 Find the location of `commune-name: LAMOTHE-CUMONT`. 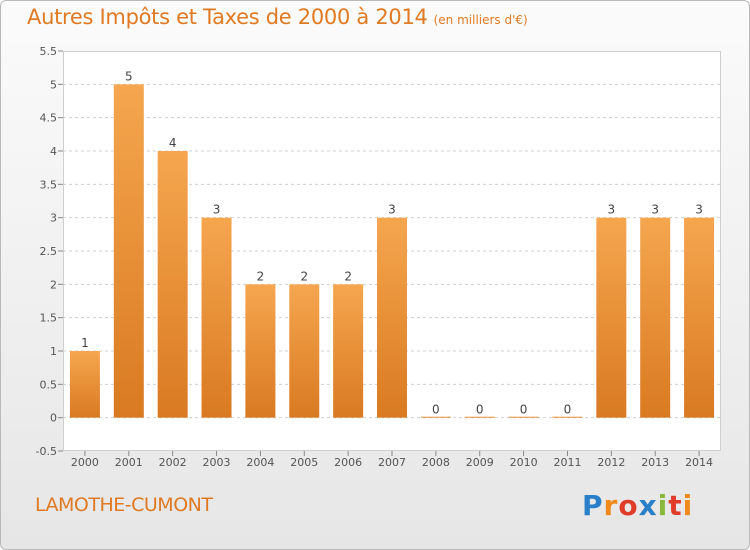

commune-name: LAMOTHE-CUMONT is located at coordinates (124, 505).